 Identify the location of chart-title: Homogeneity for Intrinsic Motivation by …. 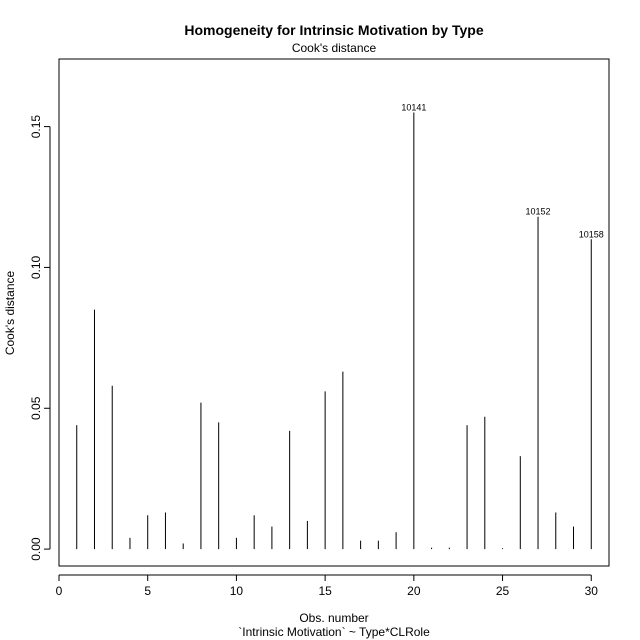
(333, 30).